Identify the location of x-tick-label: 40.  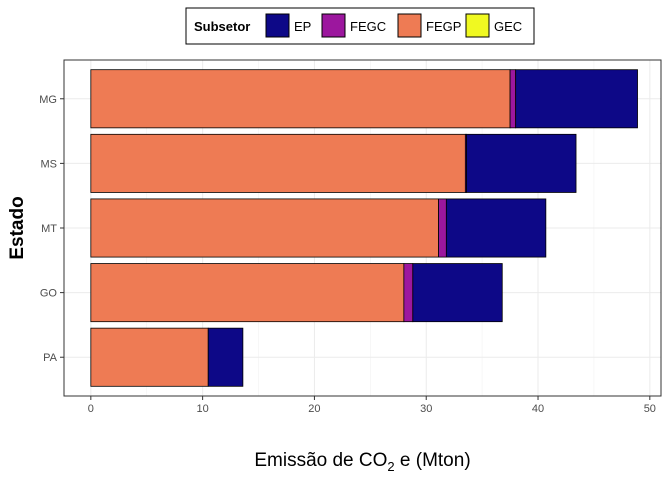
(538, 409).